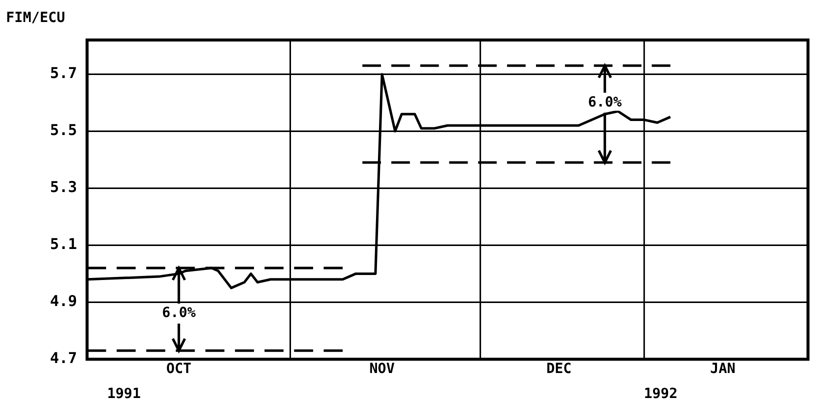 Image resolution: width=826 pixels, height=408 pixels. What do you see at coordinates (559, 369) in the screenshot?
I see `x-tick-label: DEC` at bounding box center [559, 369].